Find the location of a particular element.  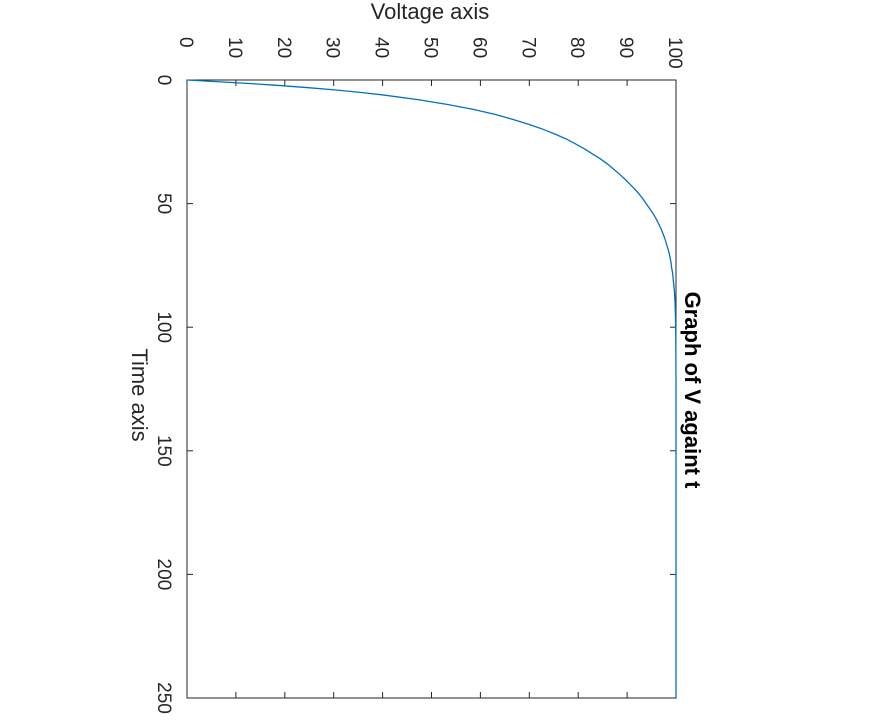

y-tick-label-7: 70 is located at coordinates (527, 47).